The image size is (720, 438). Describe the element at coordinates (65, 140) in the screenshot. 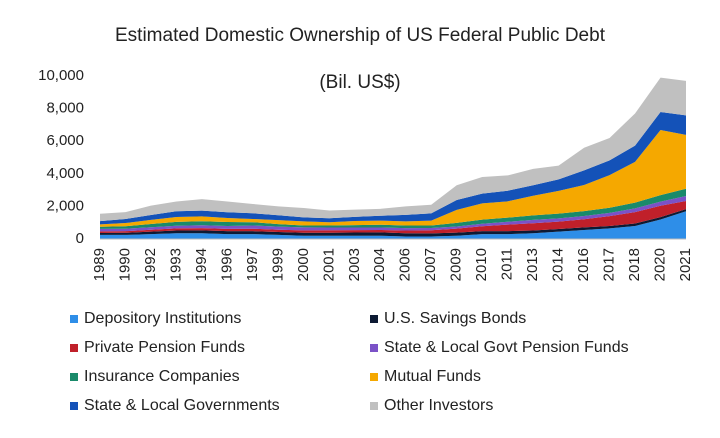

I see `y-tick-label: 6,000` at that location.